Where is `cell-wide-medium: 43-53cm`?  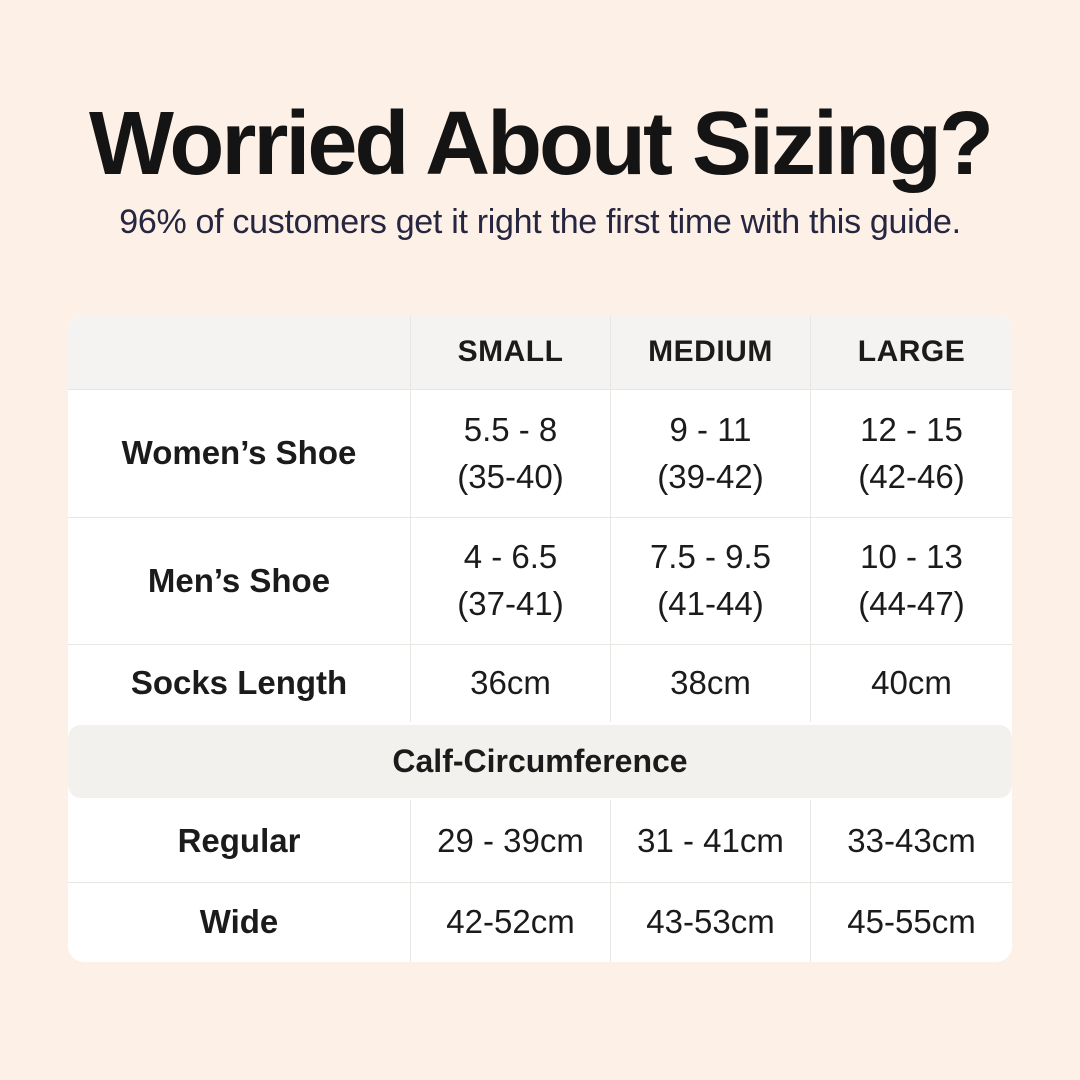 cell-wide-medium: 43-53cm is located at coordinates (711, 922).